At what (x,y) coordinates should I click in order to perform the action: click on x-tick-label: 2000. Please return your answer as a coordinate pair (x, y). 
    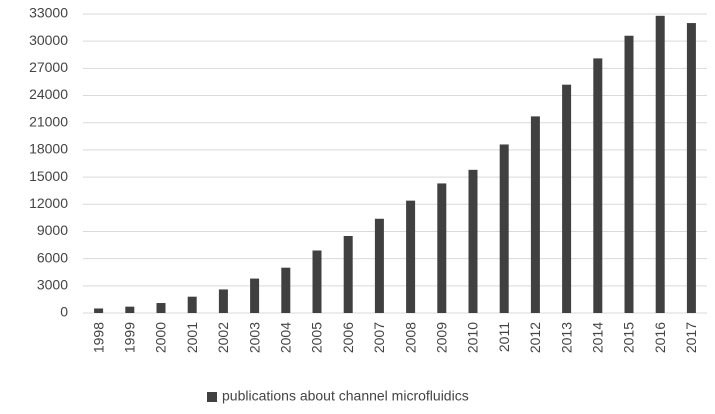
    Looking at the image, I should click on (161, 337).